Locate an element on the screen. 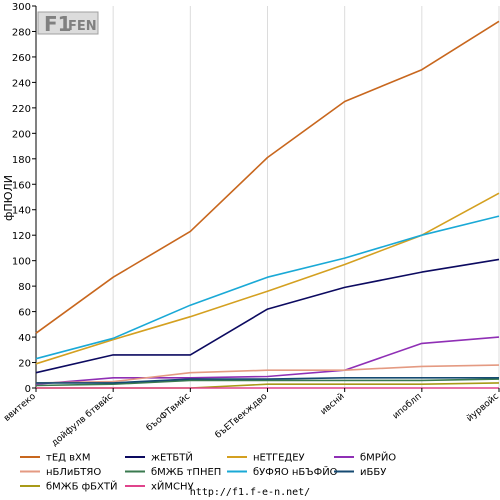 The height and width of the screenshot is (500, 500). y-tick-label: 200 is located at coordinates (21, 134).